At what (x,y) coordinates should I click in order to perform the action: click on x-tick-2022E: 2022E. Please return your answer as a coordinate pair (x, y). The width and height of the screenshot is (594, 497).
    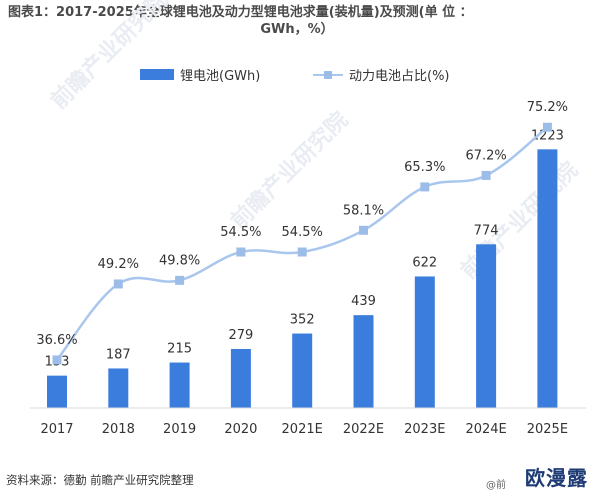
    Looking at the image, I should click on (363, 429).